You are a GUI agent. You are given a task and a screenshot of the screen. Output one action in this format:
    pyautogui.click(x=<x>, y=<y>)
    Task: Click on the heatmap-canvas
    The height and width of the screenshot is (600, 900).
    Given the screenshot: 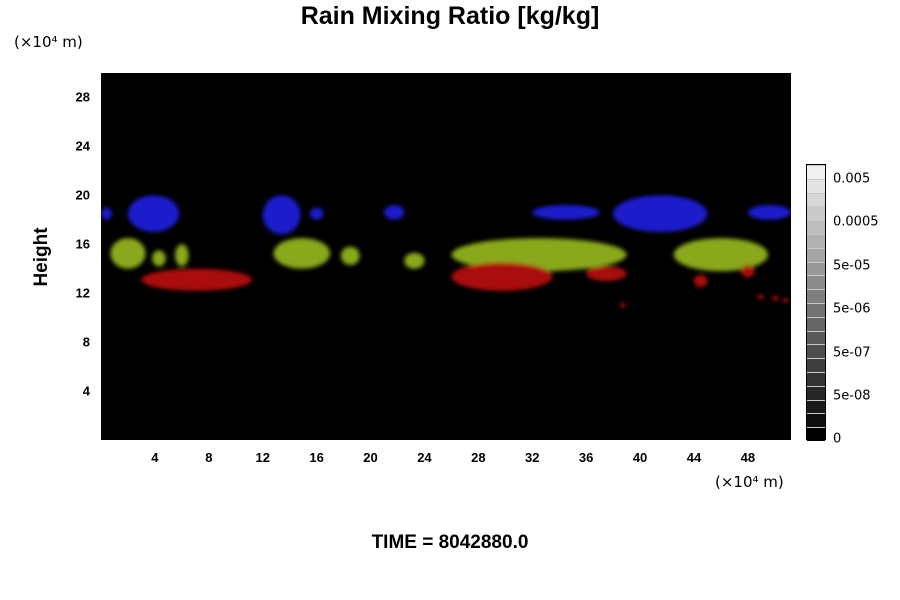 What is the action you would take?
    pyautogui.click(x=446, y=251)
    